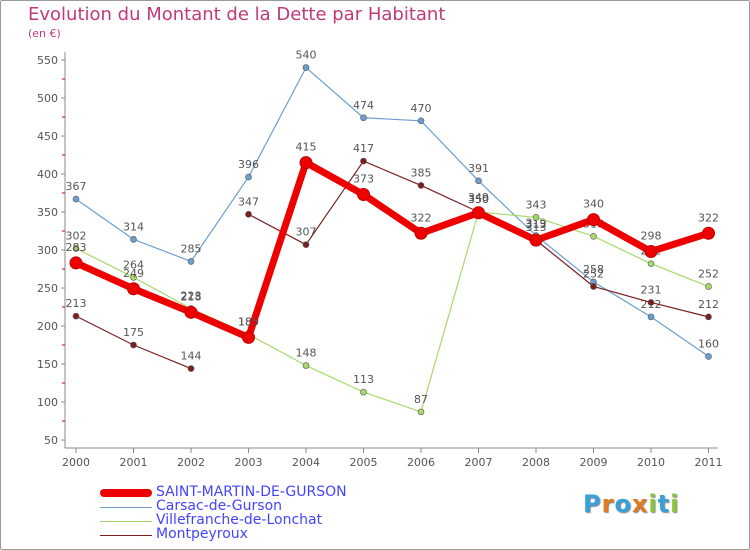  What do you see at coordinates (651, 236) in the screenshot?
I see `data-label: 298` at bounding box center [651, 236].